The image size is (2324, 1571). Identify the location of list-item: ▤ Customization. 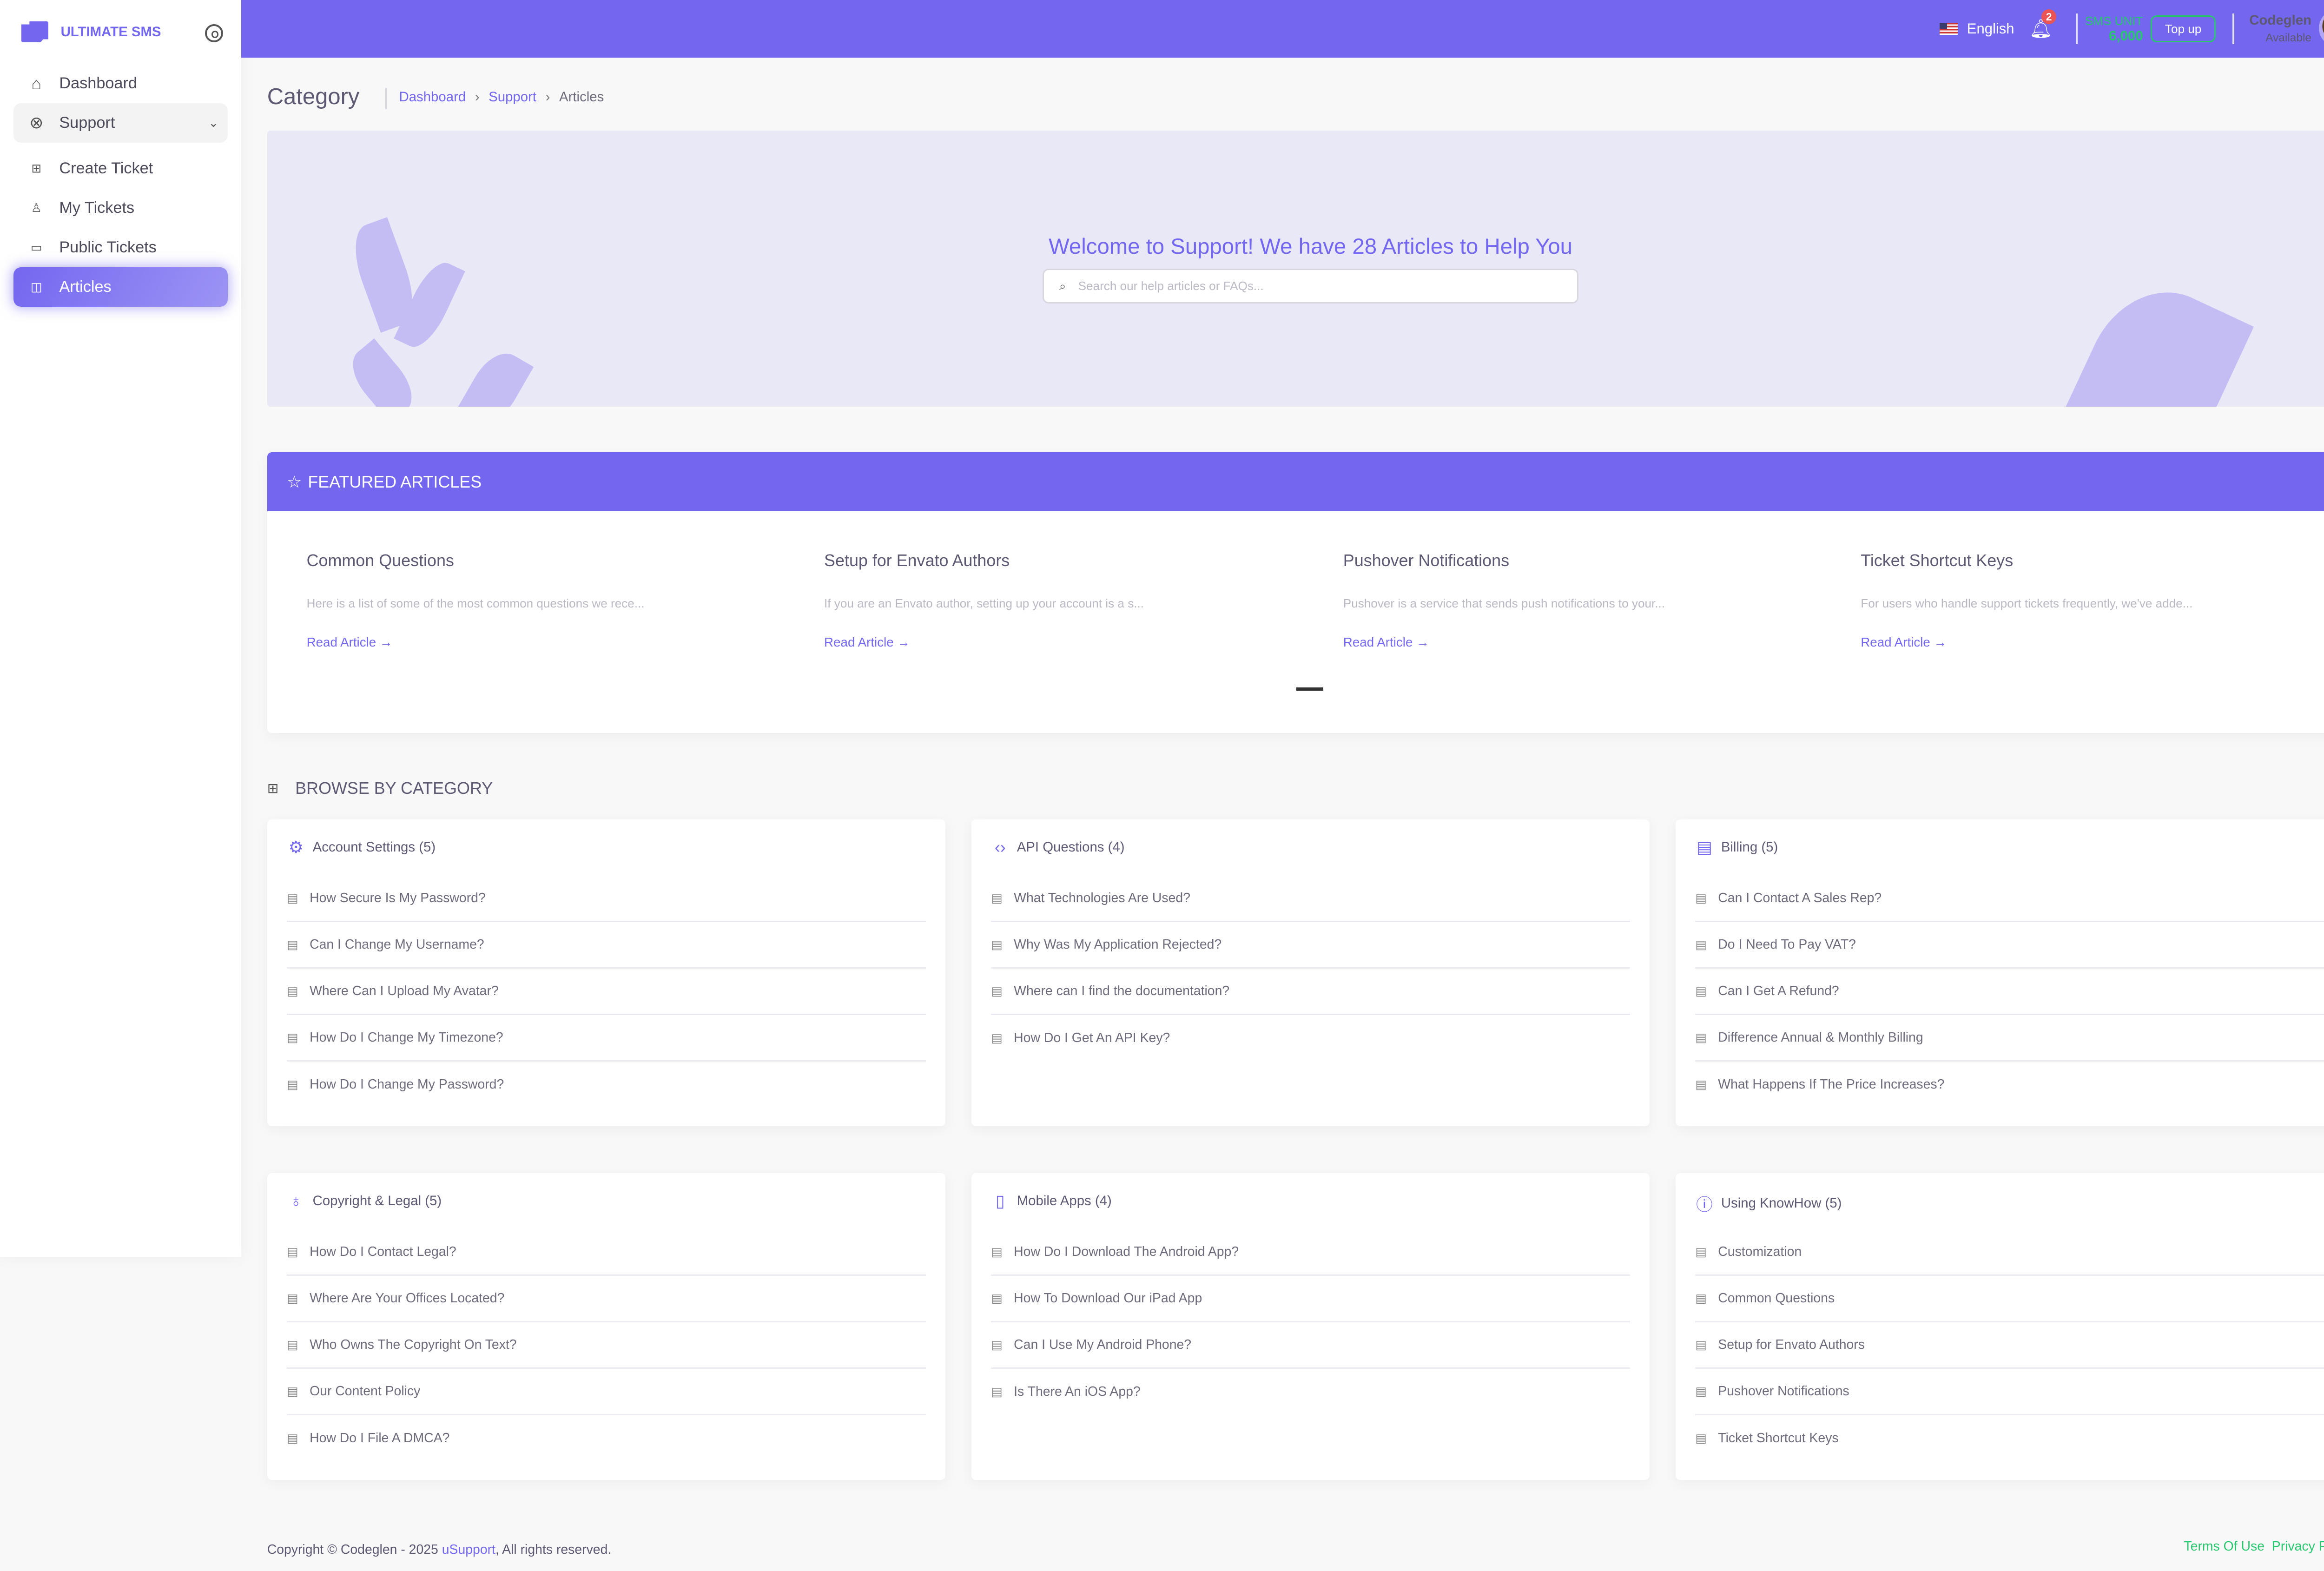
(2009, 1252).